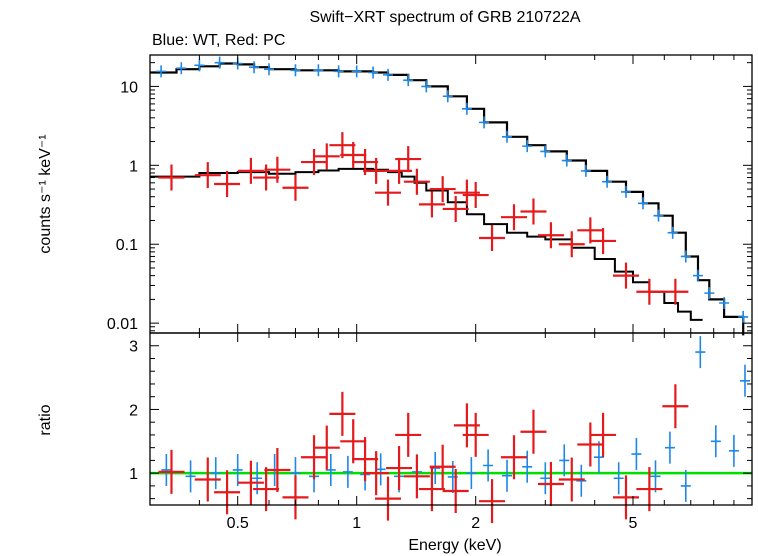 This screenshot has height=556, width=758. What do you see at coordinates (475, 523) in the screenshot?
I see `x-tick-label: 2` at bounding box center [475, 523].